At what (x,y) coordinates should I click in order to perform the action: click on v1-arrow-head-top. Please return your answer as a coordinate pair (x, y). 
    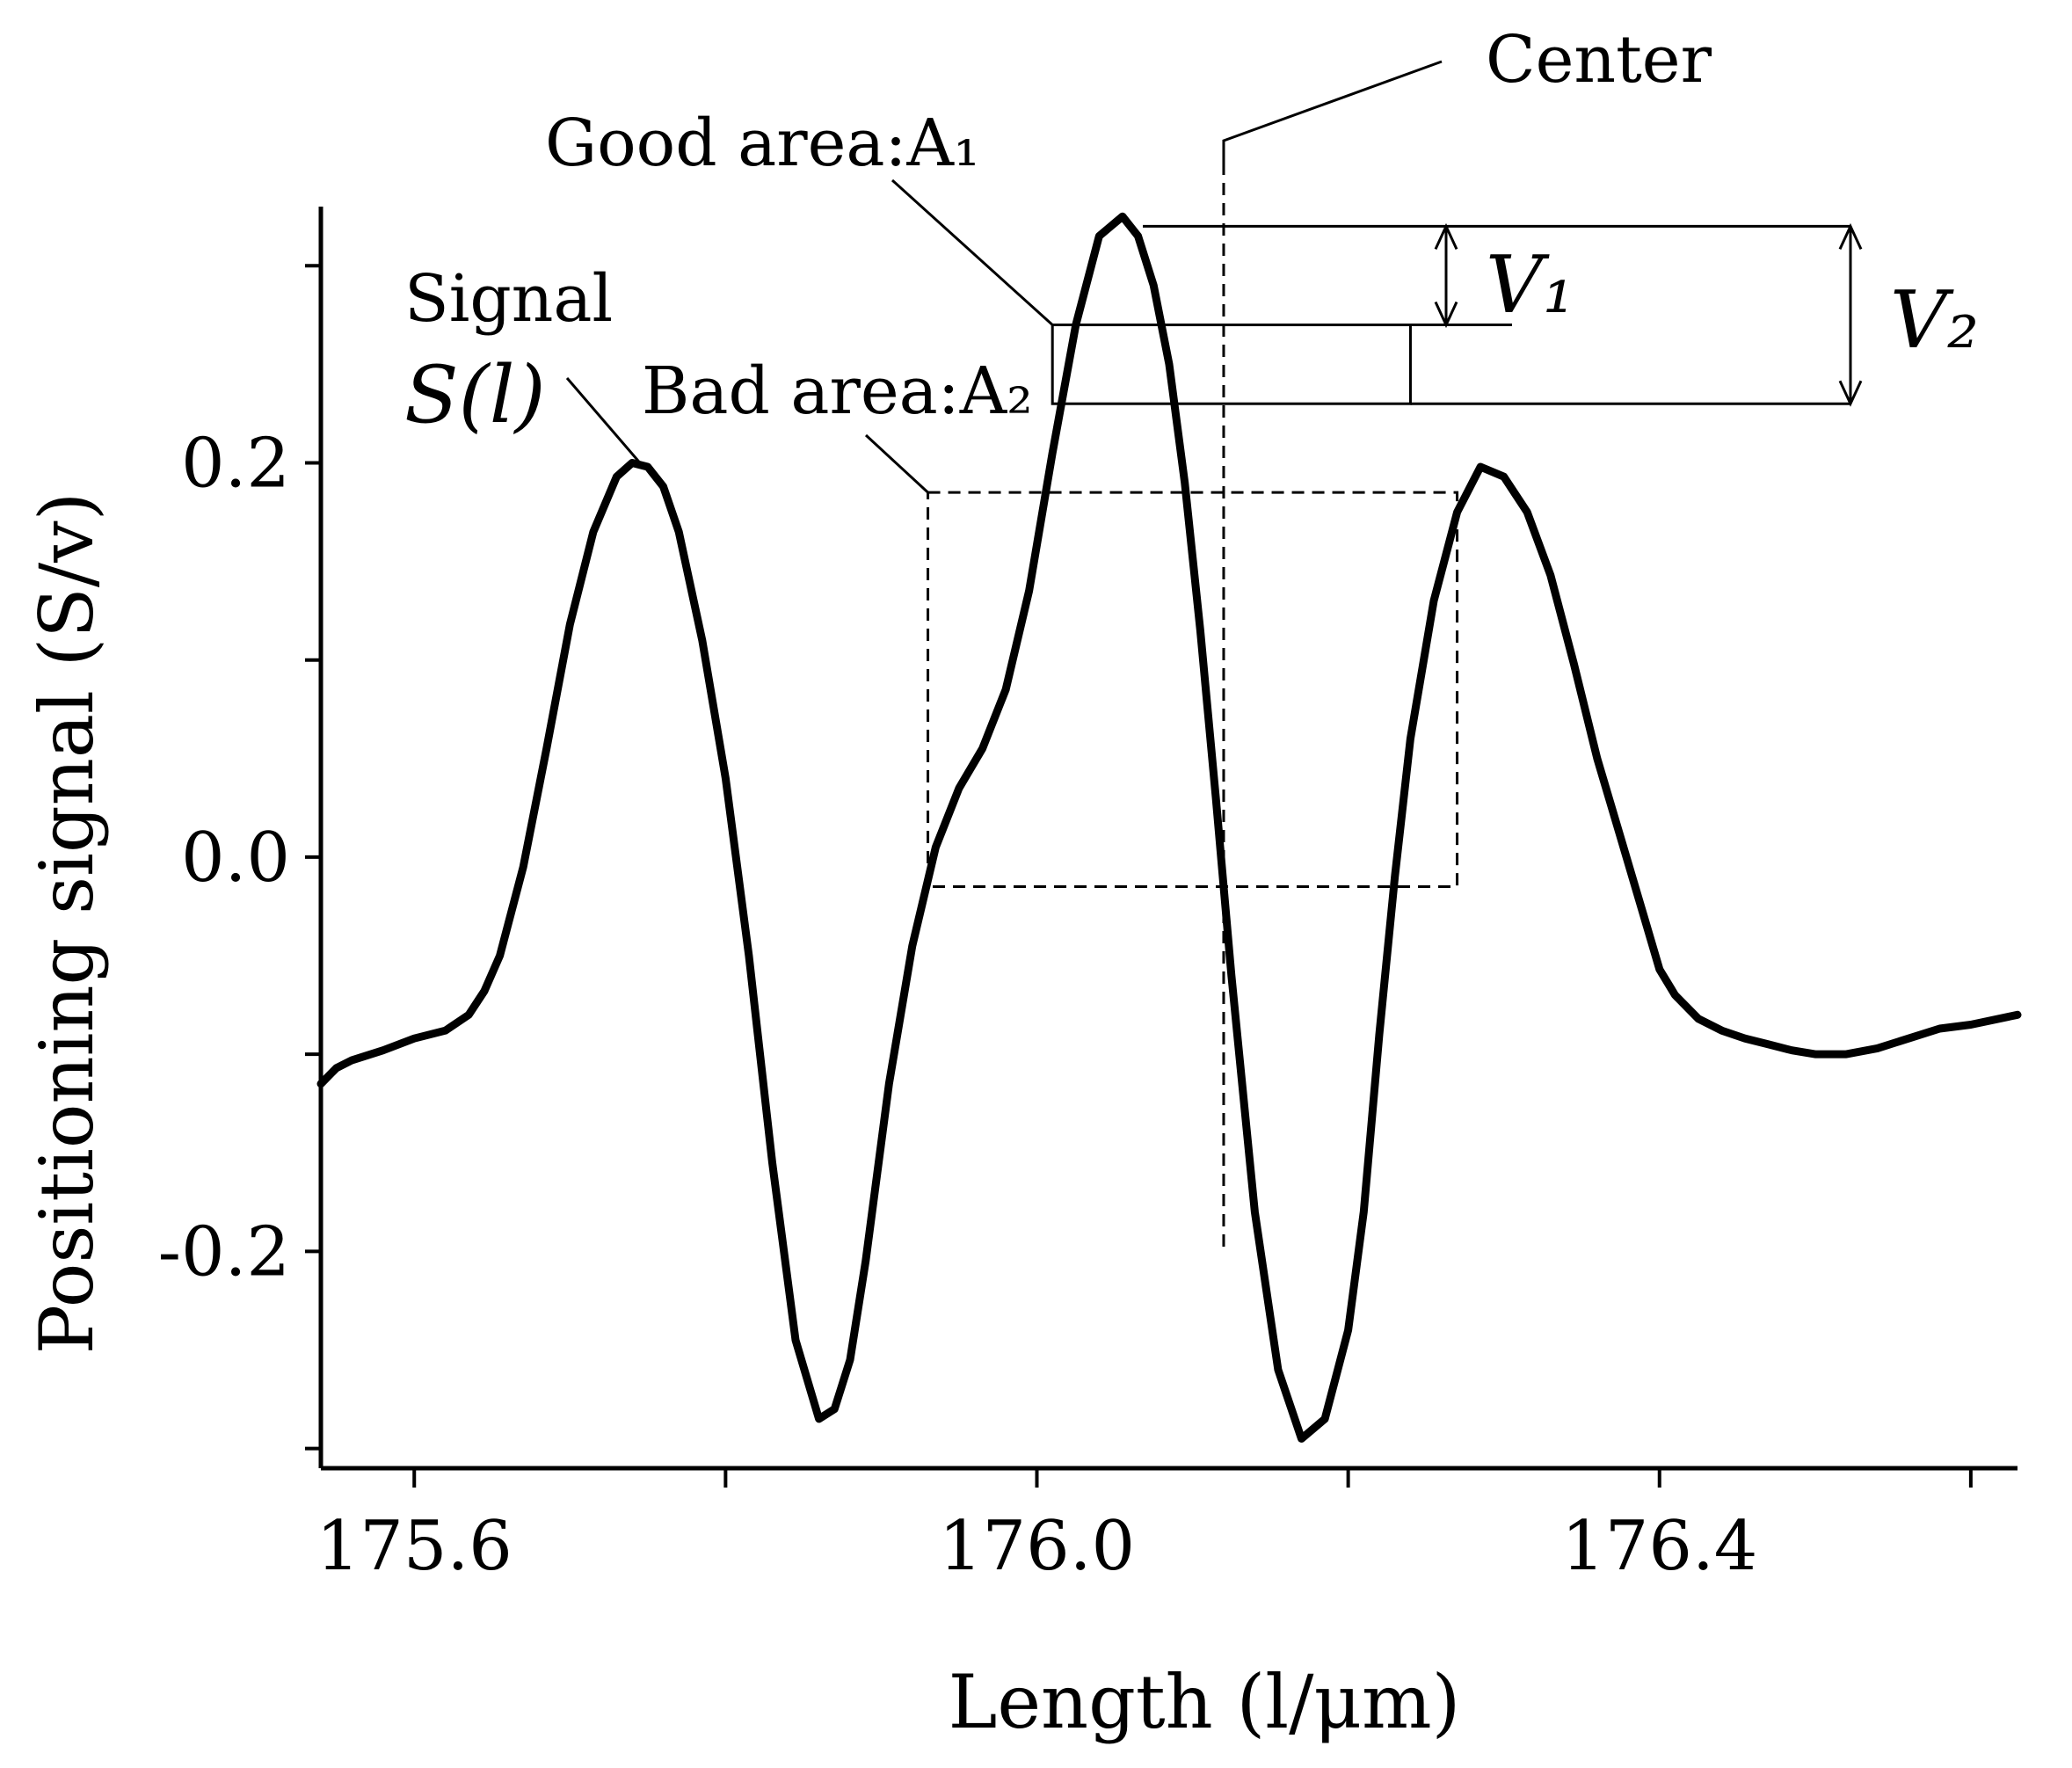
    Looking at the image, I should click on (1446, 236).